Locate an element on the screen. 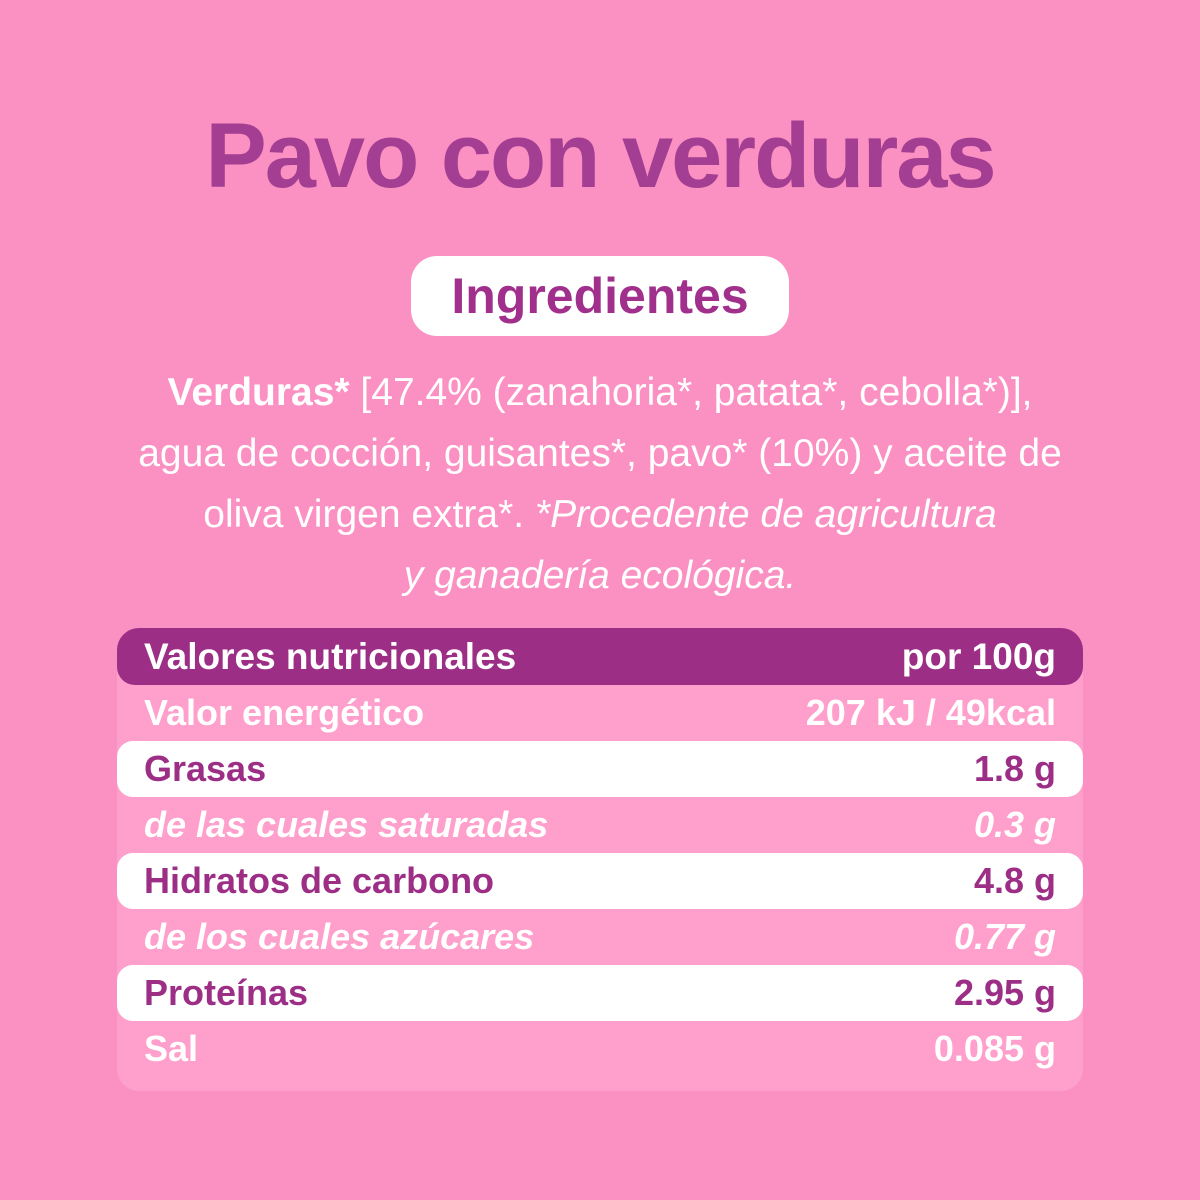 This screenshot has width=1200, height=1200. table-row-sugars: de los cuales azúcares 0.77 g is located at coordinates (600, 937).